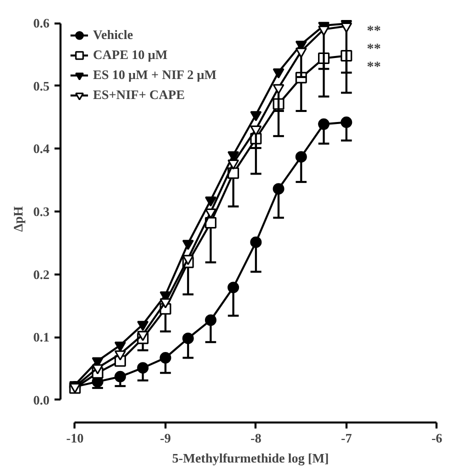 The image size is (465, 472). I want to click on legend-label: Vehicle, so click(113, 35).